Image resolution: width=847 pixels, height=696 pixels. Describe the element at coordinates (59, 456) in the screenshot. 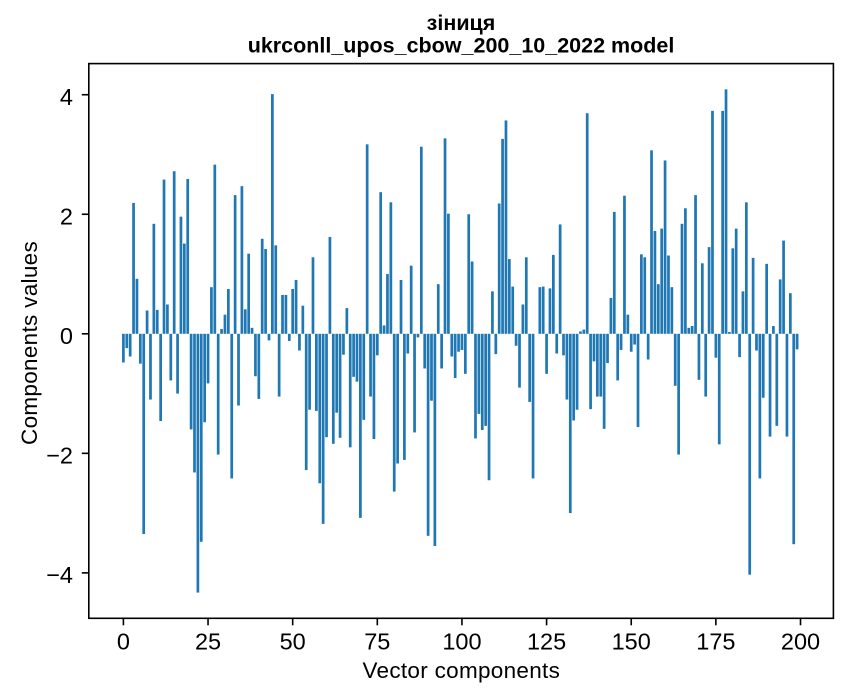

I see `svg-text: −2` at that location.